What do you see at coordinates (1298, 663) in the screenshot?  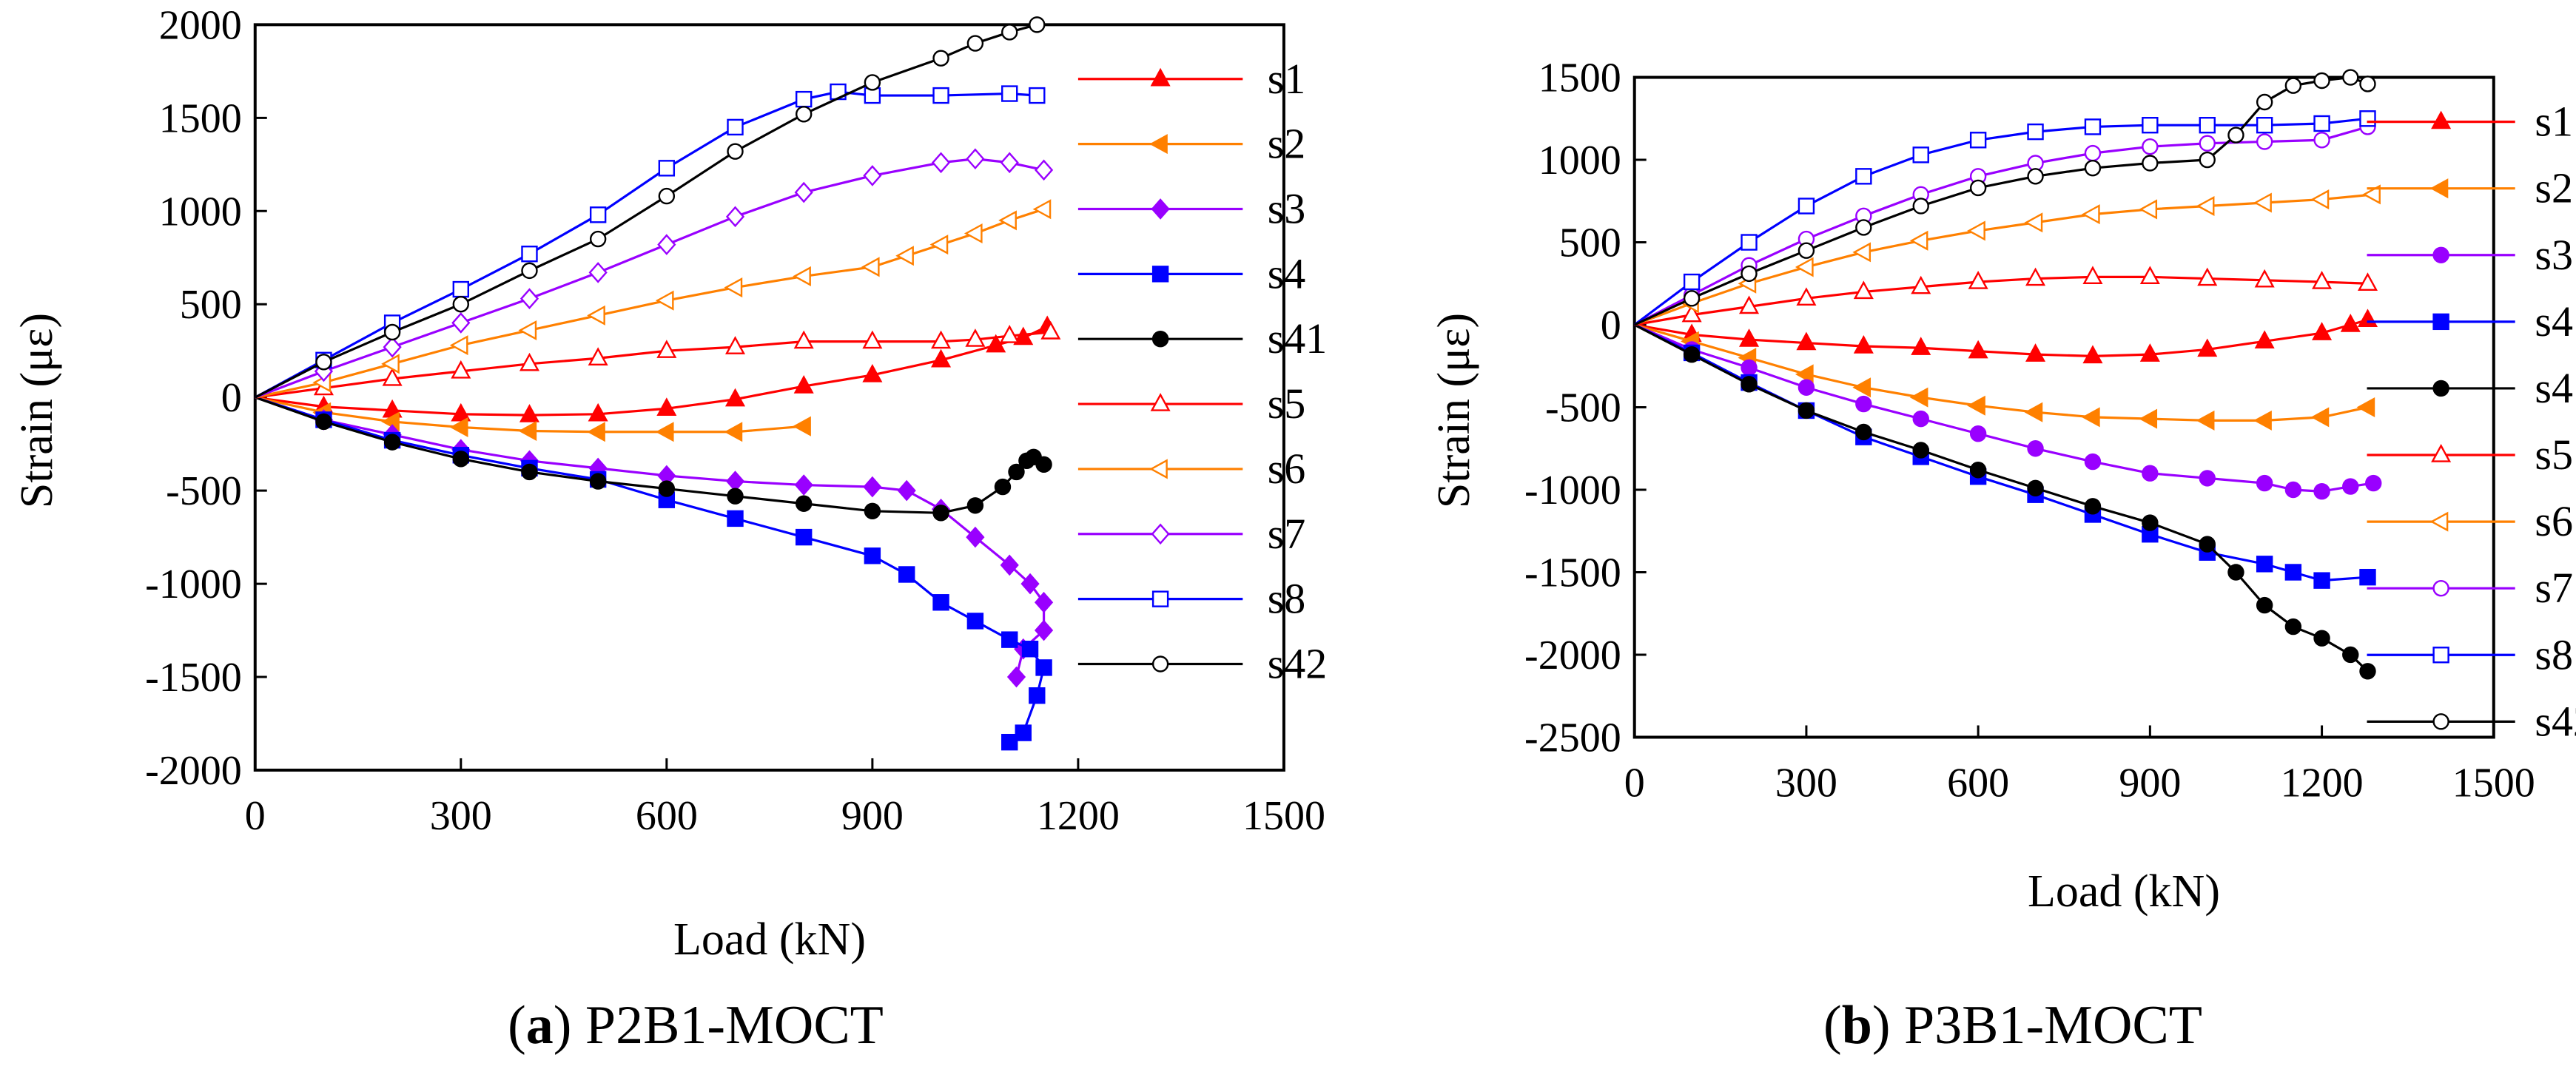 I see `legend-label-s42: s42` at bounding box center [1298, 663].